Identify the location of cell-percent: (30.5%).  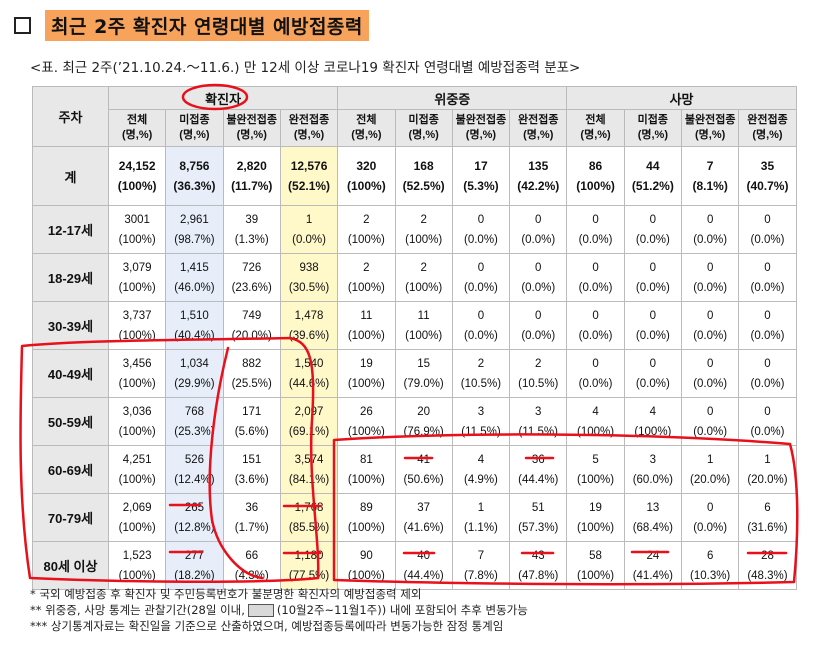
(309, 287).